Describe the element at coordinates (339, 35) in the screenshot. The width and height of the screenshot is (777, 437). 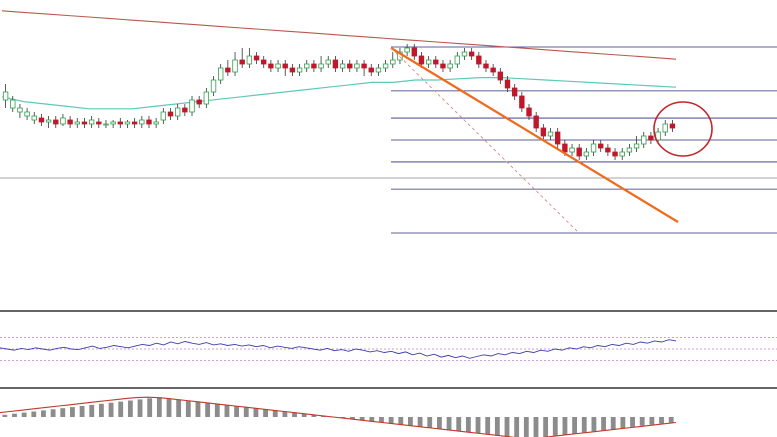
I see `ema-slow-line` at that location.